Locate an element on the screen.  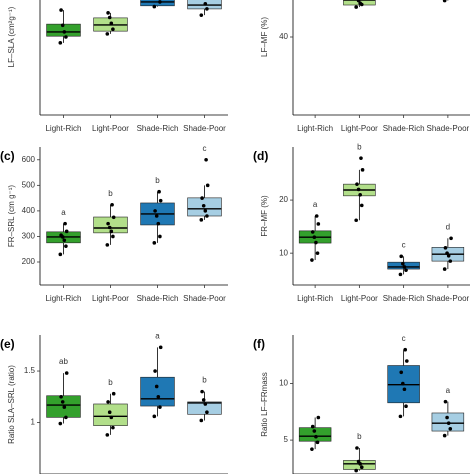
y-tick-label: 1 is located at coordinates (33, 422).